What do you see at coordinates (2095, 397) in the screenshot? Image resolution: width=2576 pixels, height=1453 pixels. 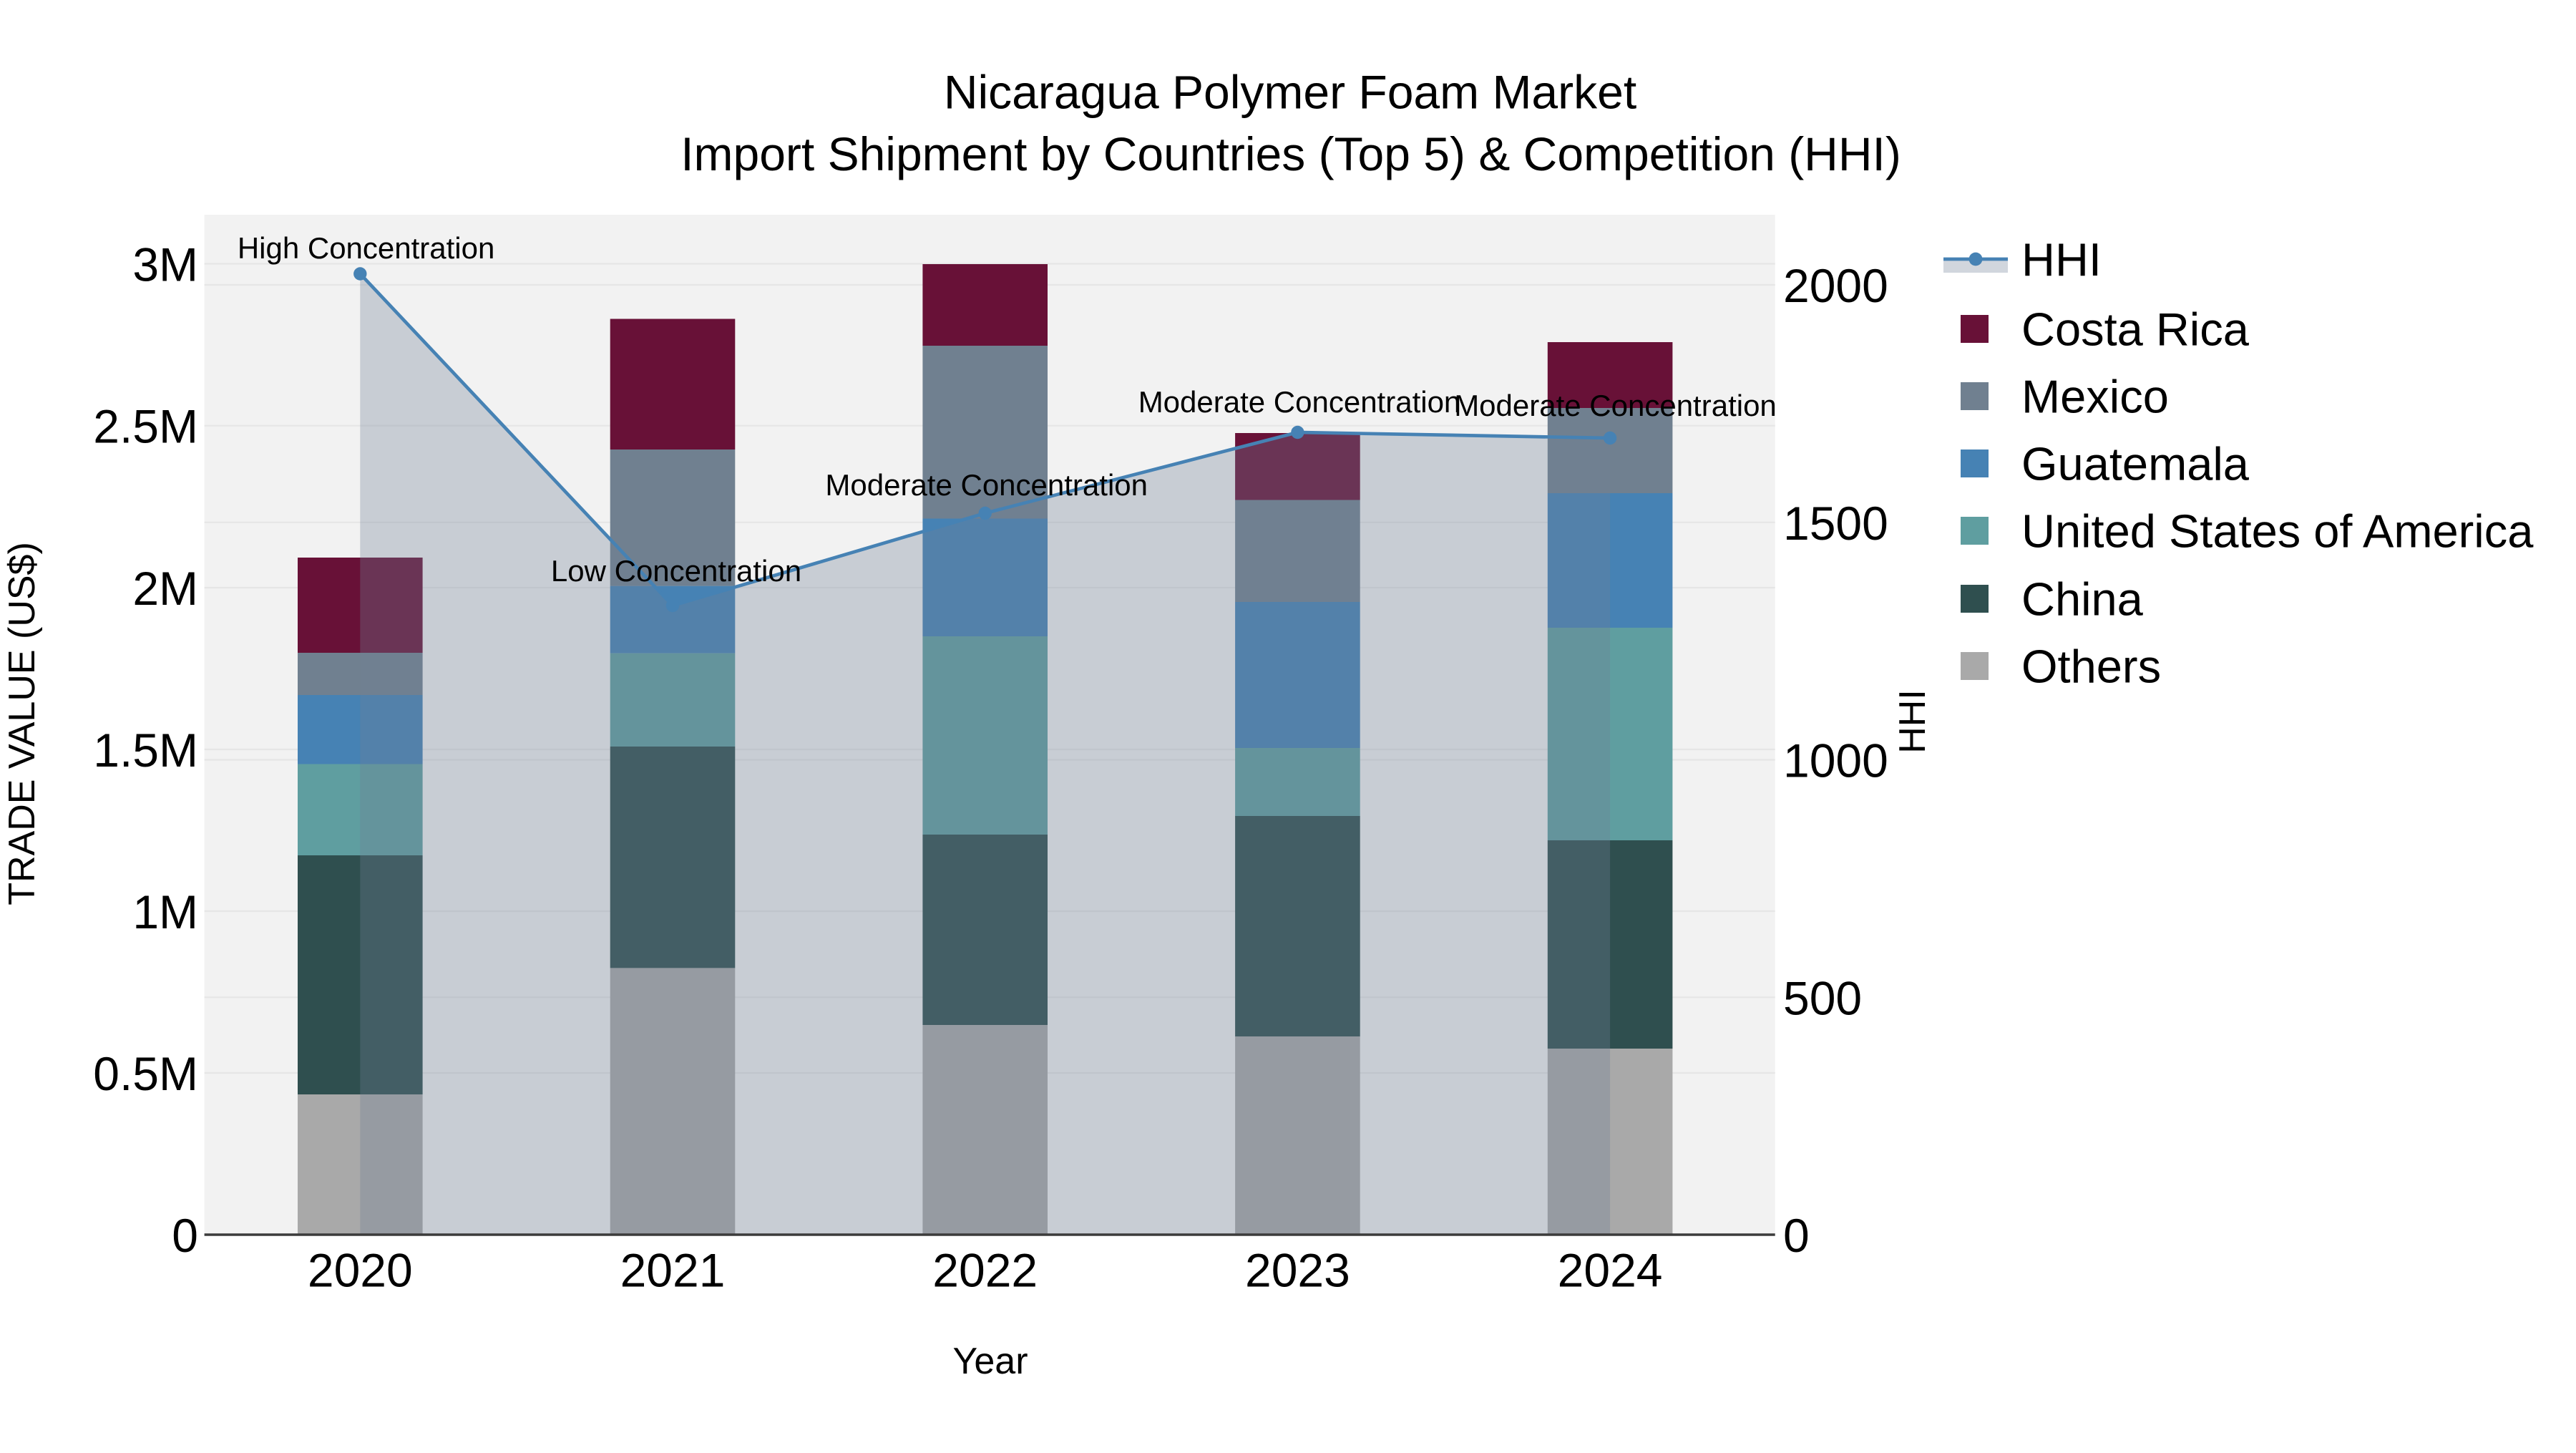 I see `svg-text: Mexico` at bounding box center [2095, 397].